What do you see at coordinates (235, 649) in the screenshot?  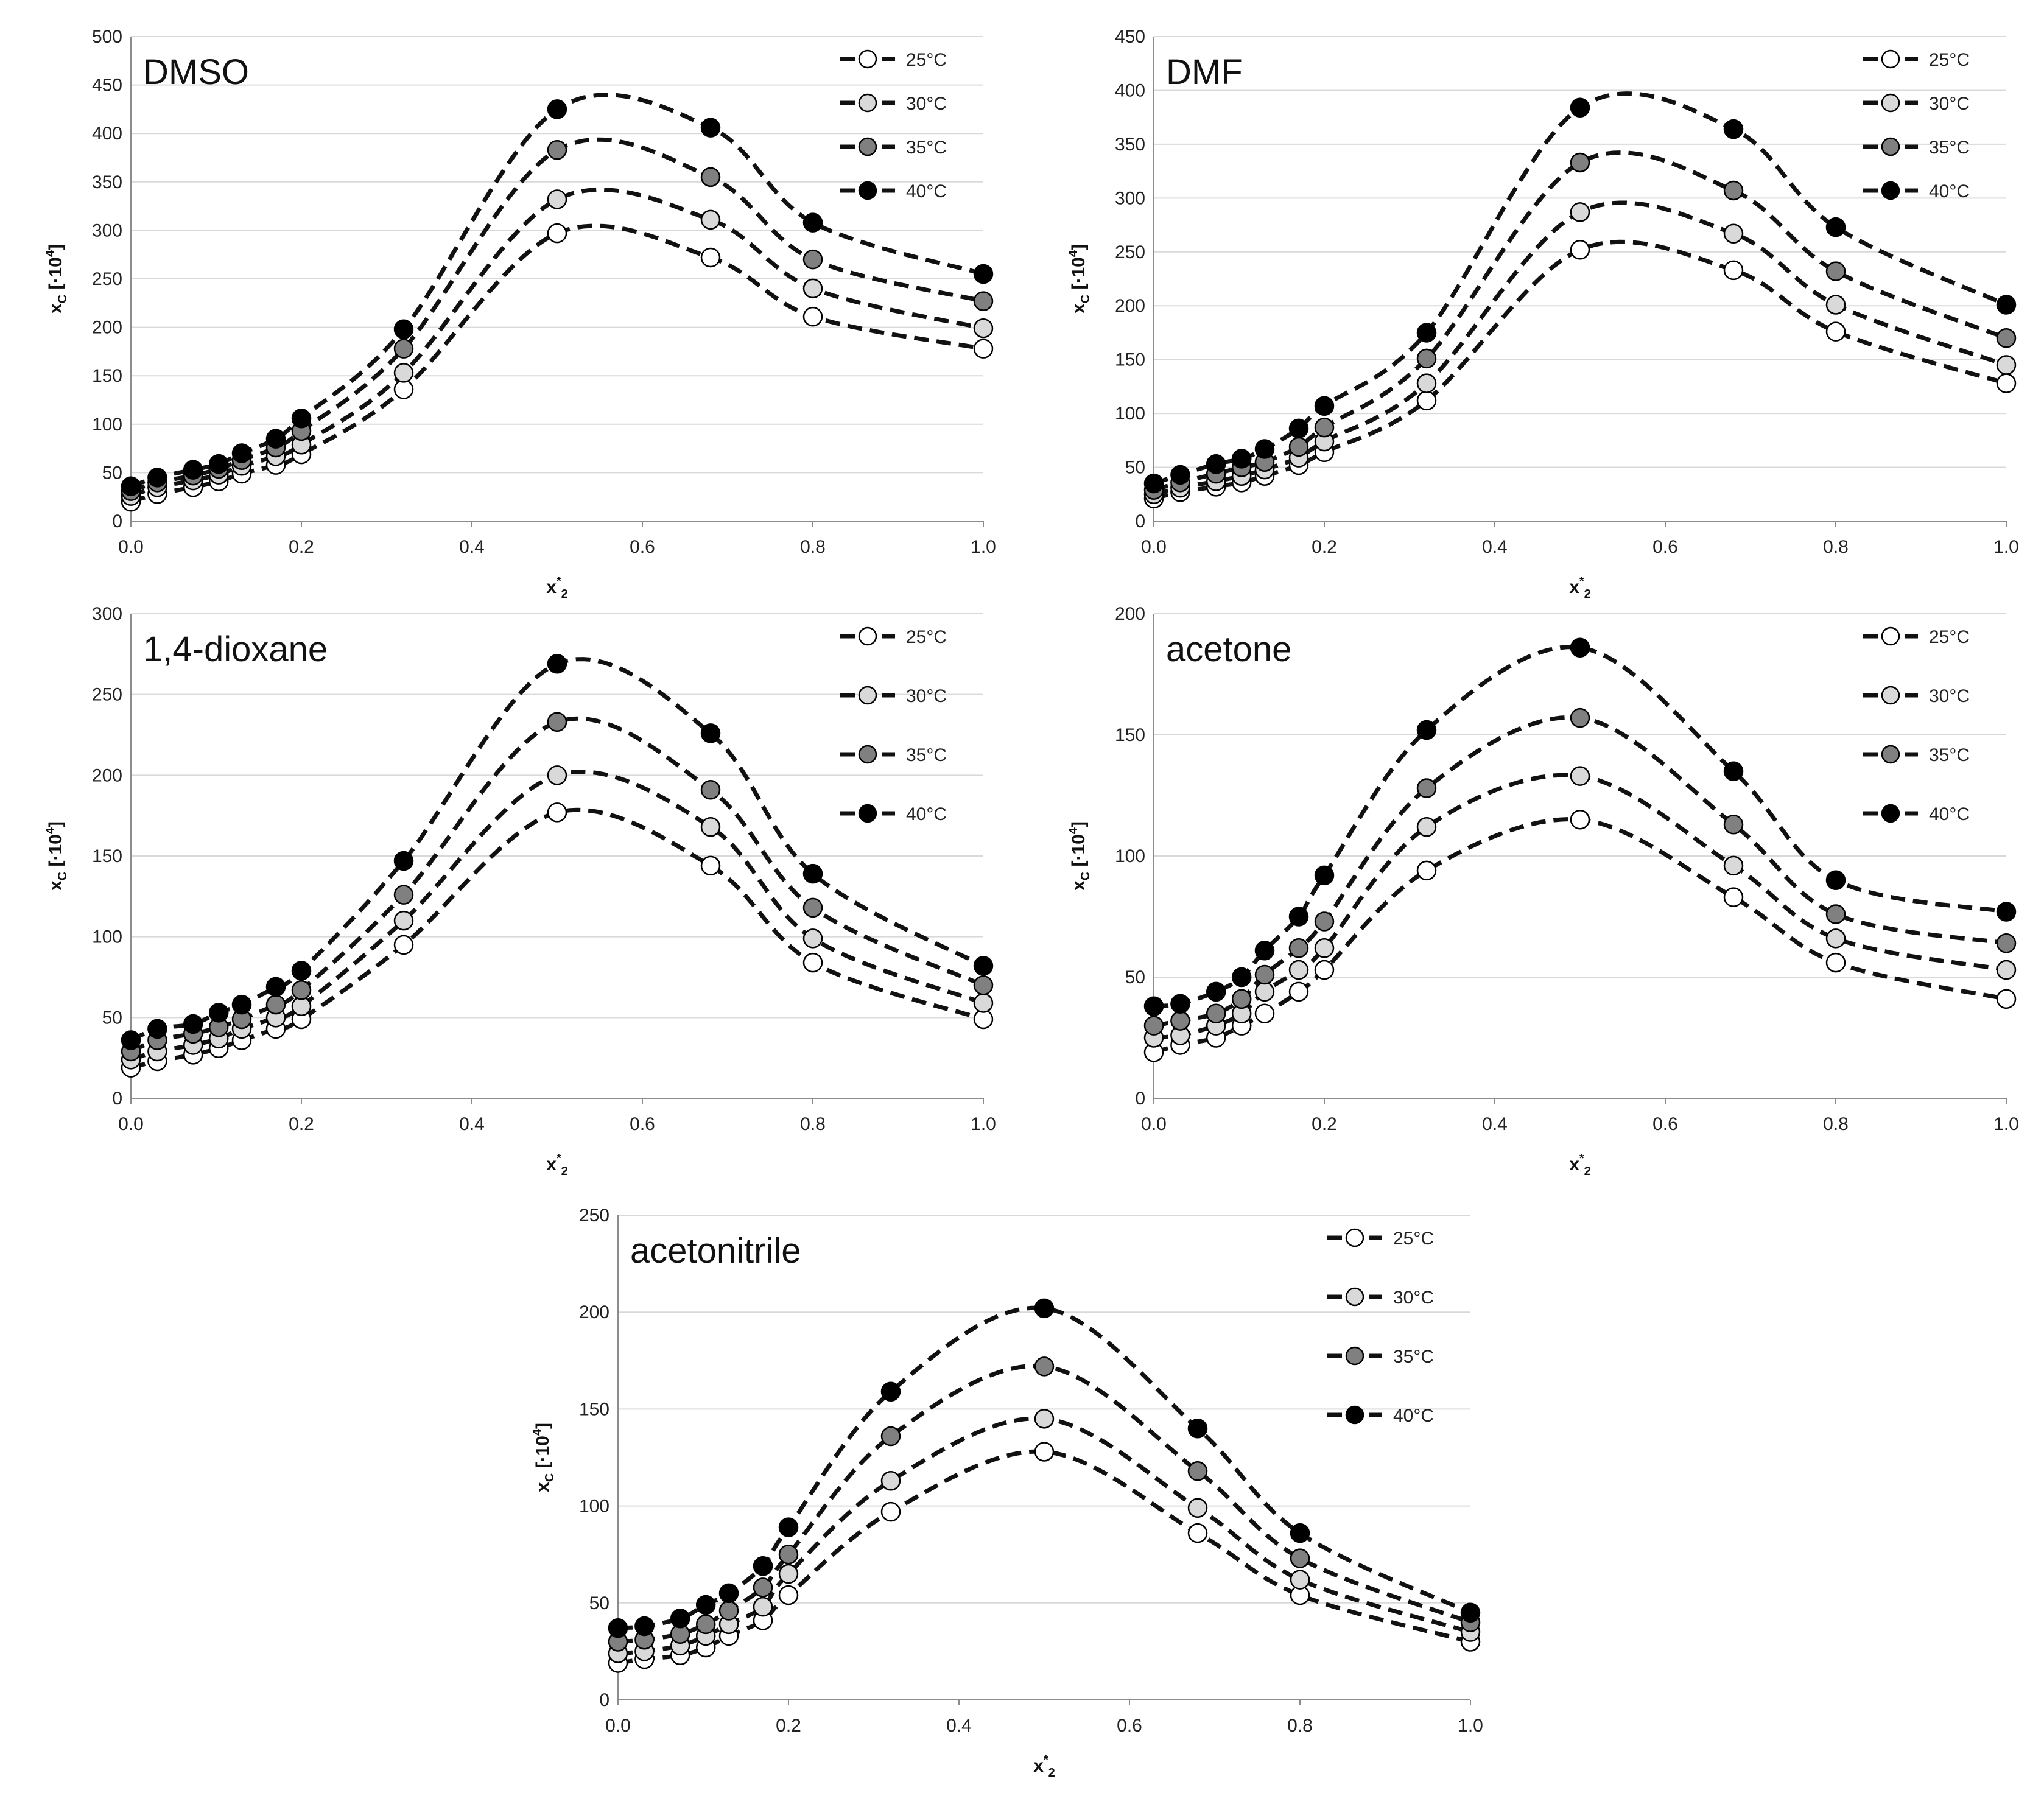 I see `panel-title: 1,4-dioxane` at bounding box center [235, 649].